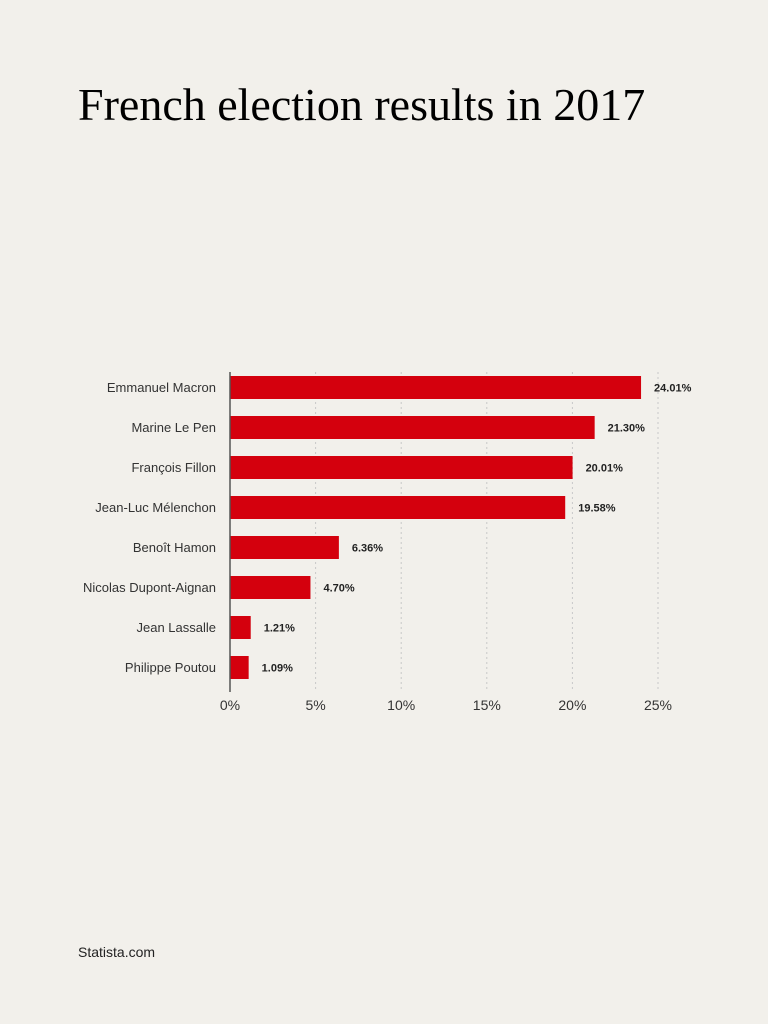 This screenshot has width=768, height=1024. Describe the element at coordinates (155, 507) in the screenshot. I see `category-label: Jean-Luc Mélenchon` at that location.